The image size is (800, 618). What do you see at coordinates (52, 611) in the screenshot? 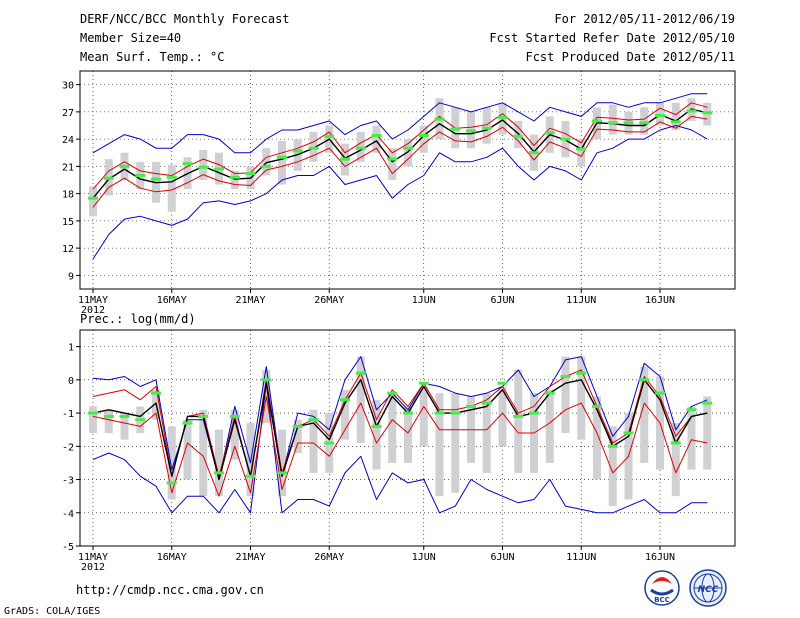
I see `grads-credit: GrADS: COLA/IGES` at bounding box center [52, 611].